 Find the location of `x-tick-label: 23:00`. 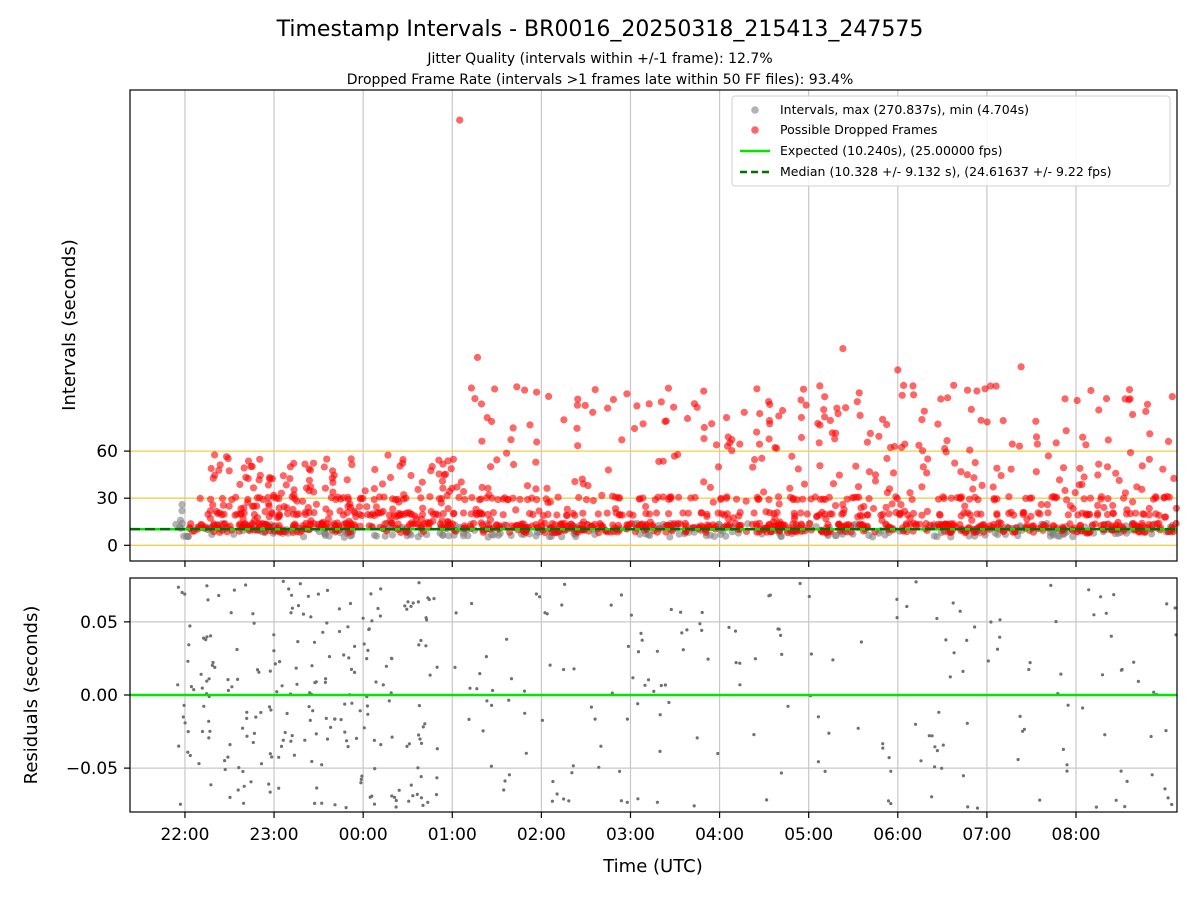

x-tick-label: 23:00 is located at coordinates (274, 835).